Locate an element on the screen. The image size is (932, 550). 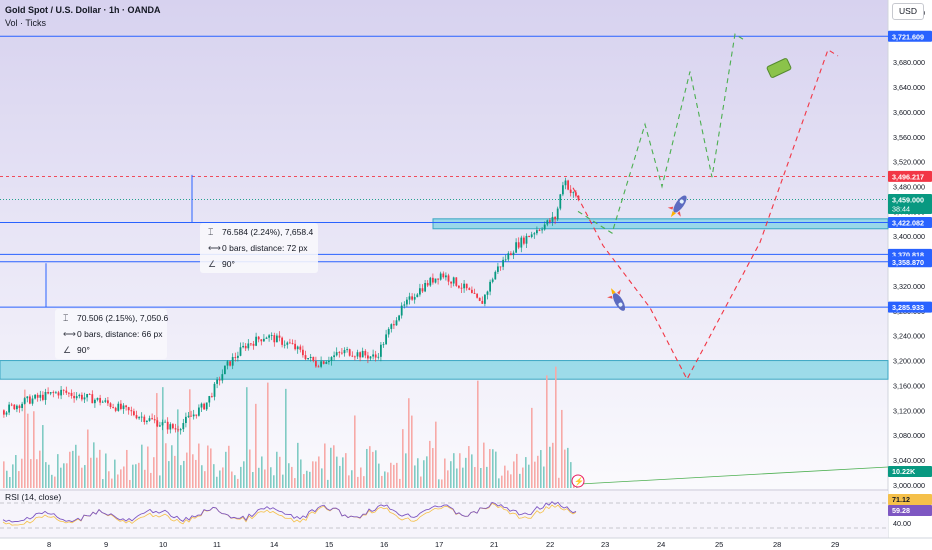
time-axis-label: 25 is located at coordinates (719, 544).